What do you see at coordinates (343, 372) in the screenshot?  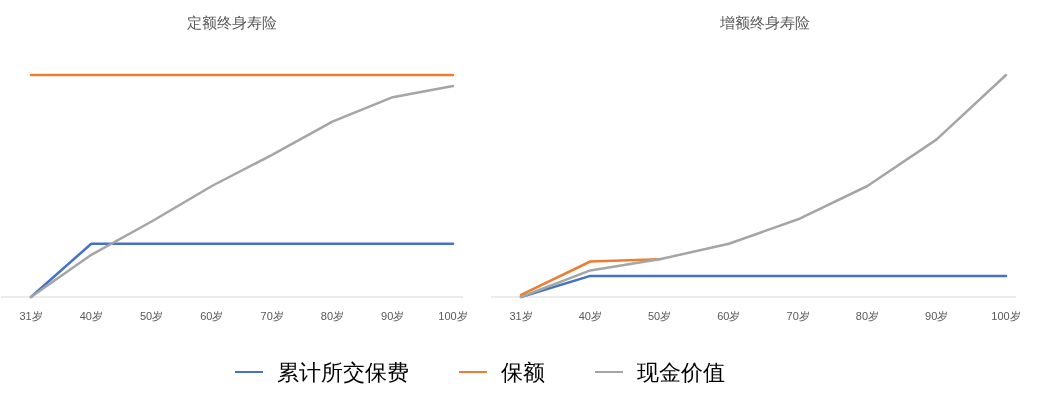 I see `legend-label: 累计所交保费` at bounding box center [343, 372].